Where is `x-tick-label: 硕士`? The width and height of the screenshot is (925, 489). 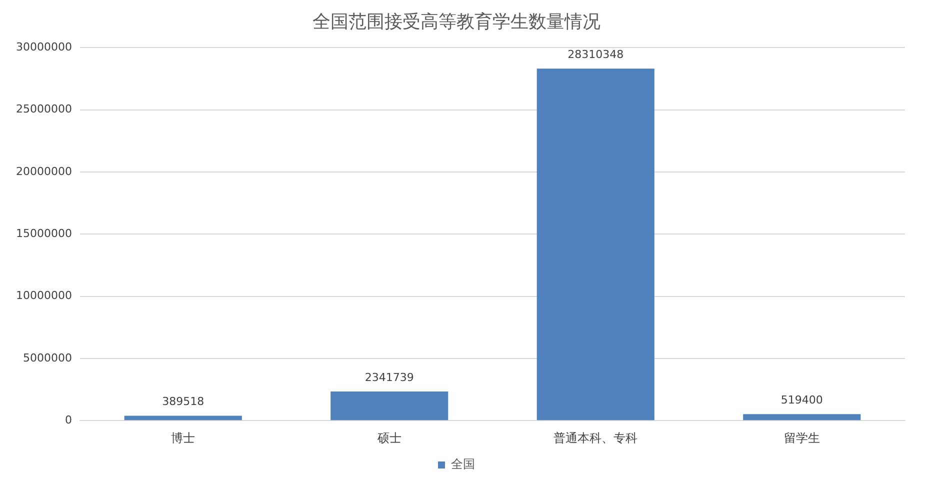 x-tick-label: 硕士 is located at coordinates (389, 437).